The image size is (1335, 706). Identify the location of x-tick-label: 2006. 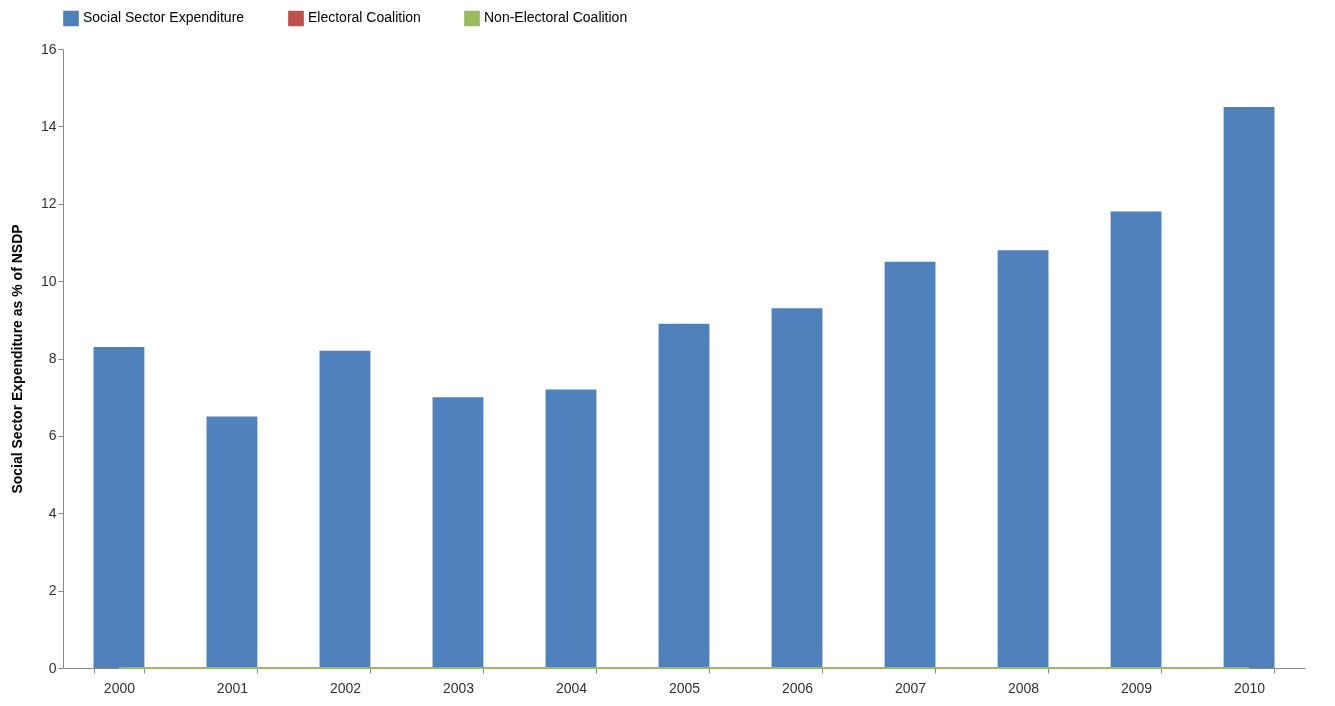
(797, 687).